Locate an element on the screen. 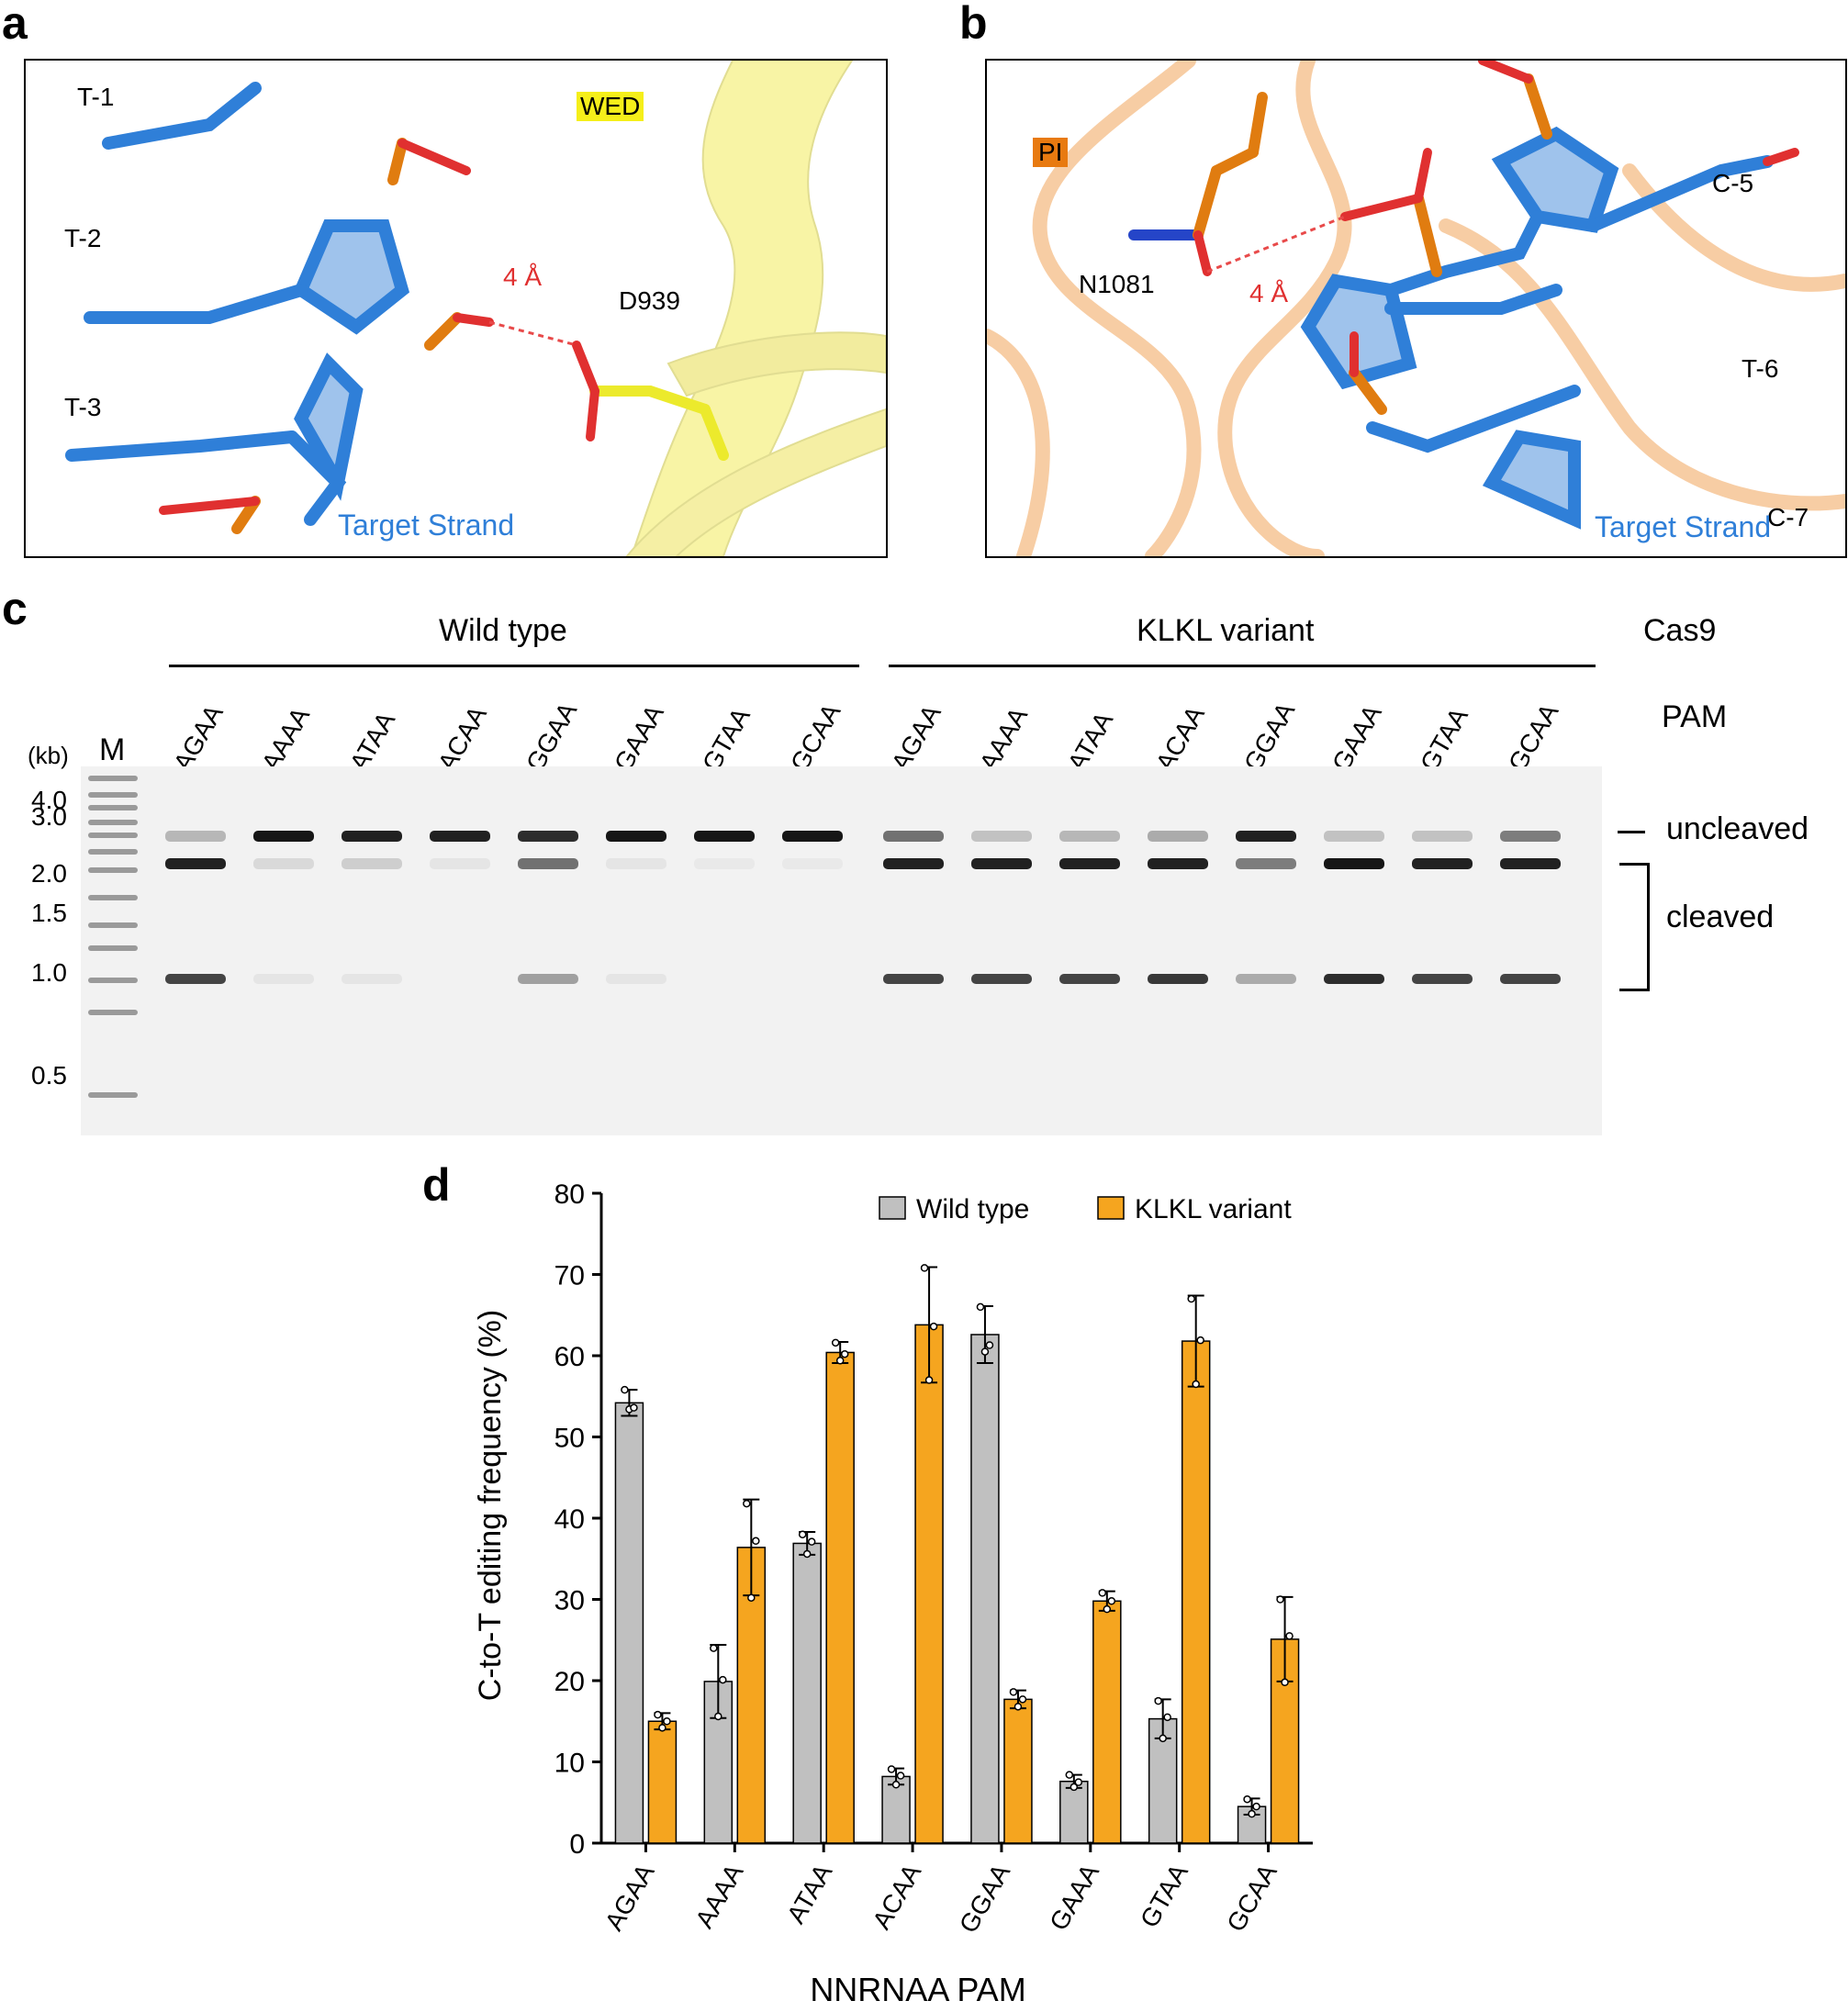 This screenshot has width=1848, height=2012. chart-bars is located at coordinates (957, 1554).